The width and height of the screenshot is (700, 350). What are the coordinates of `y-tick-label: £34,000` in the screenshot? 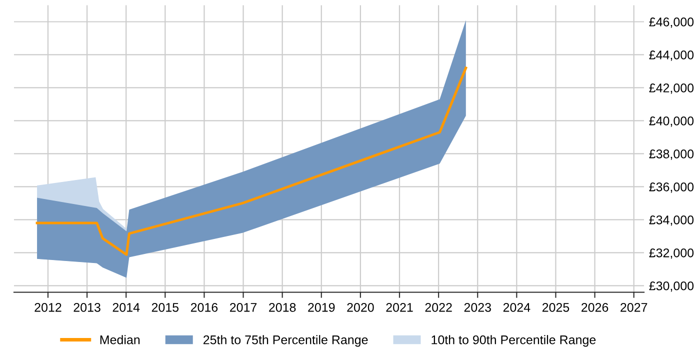 It's located at (671, 220).